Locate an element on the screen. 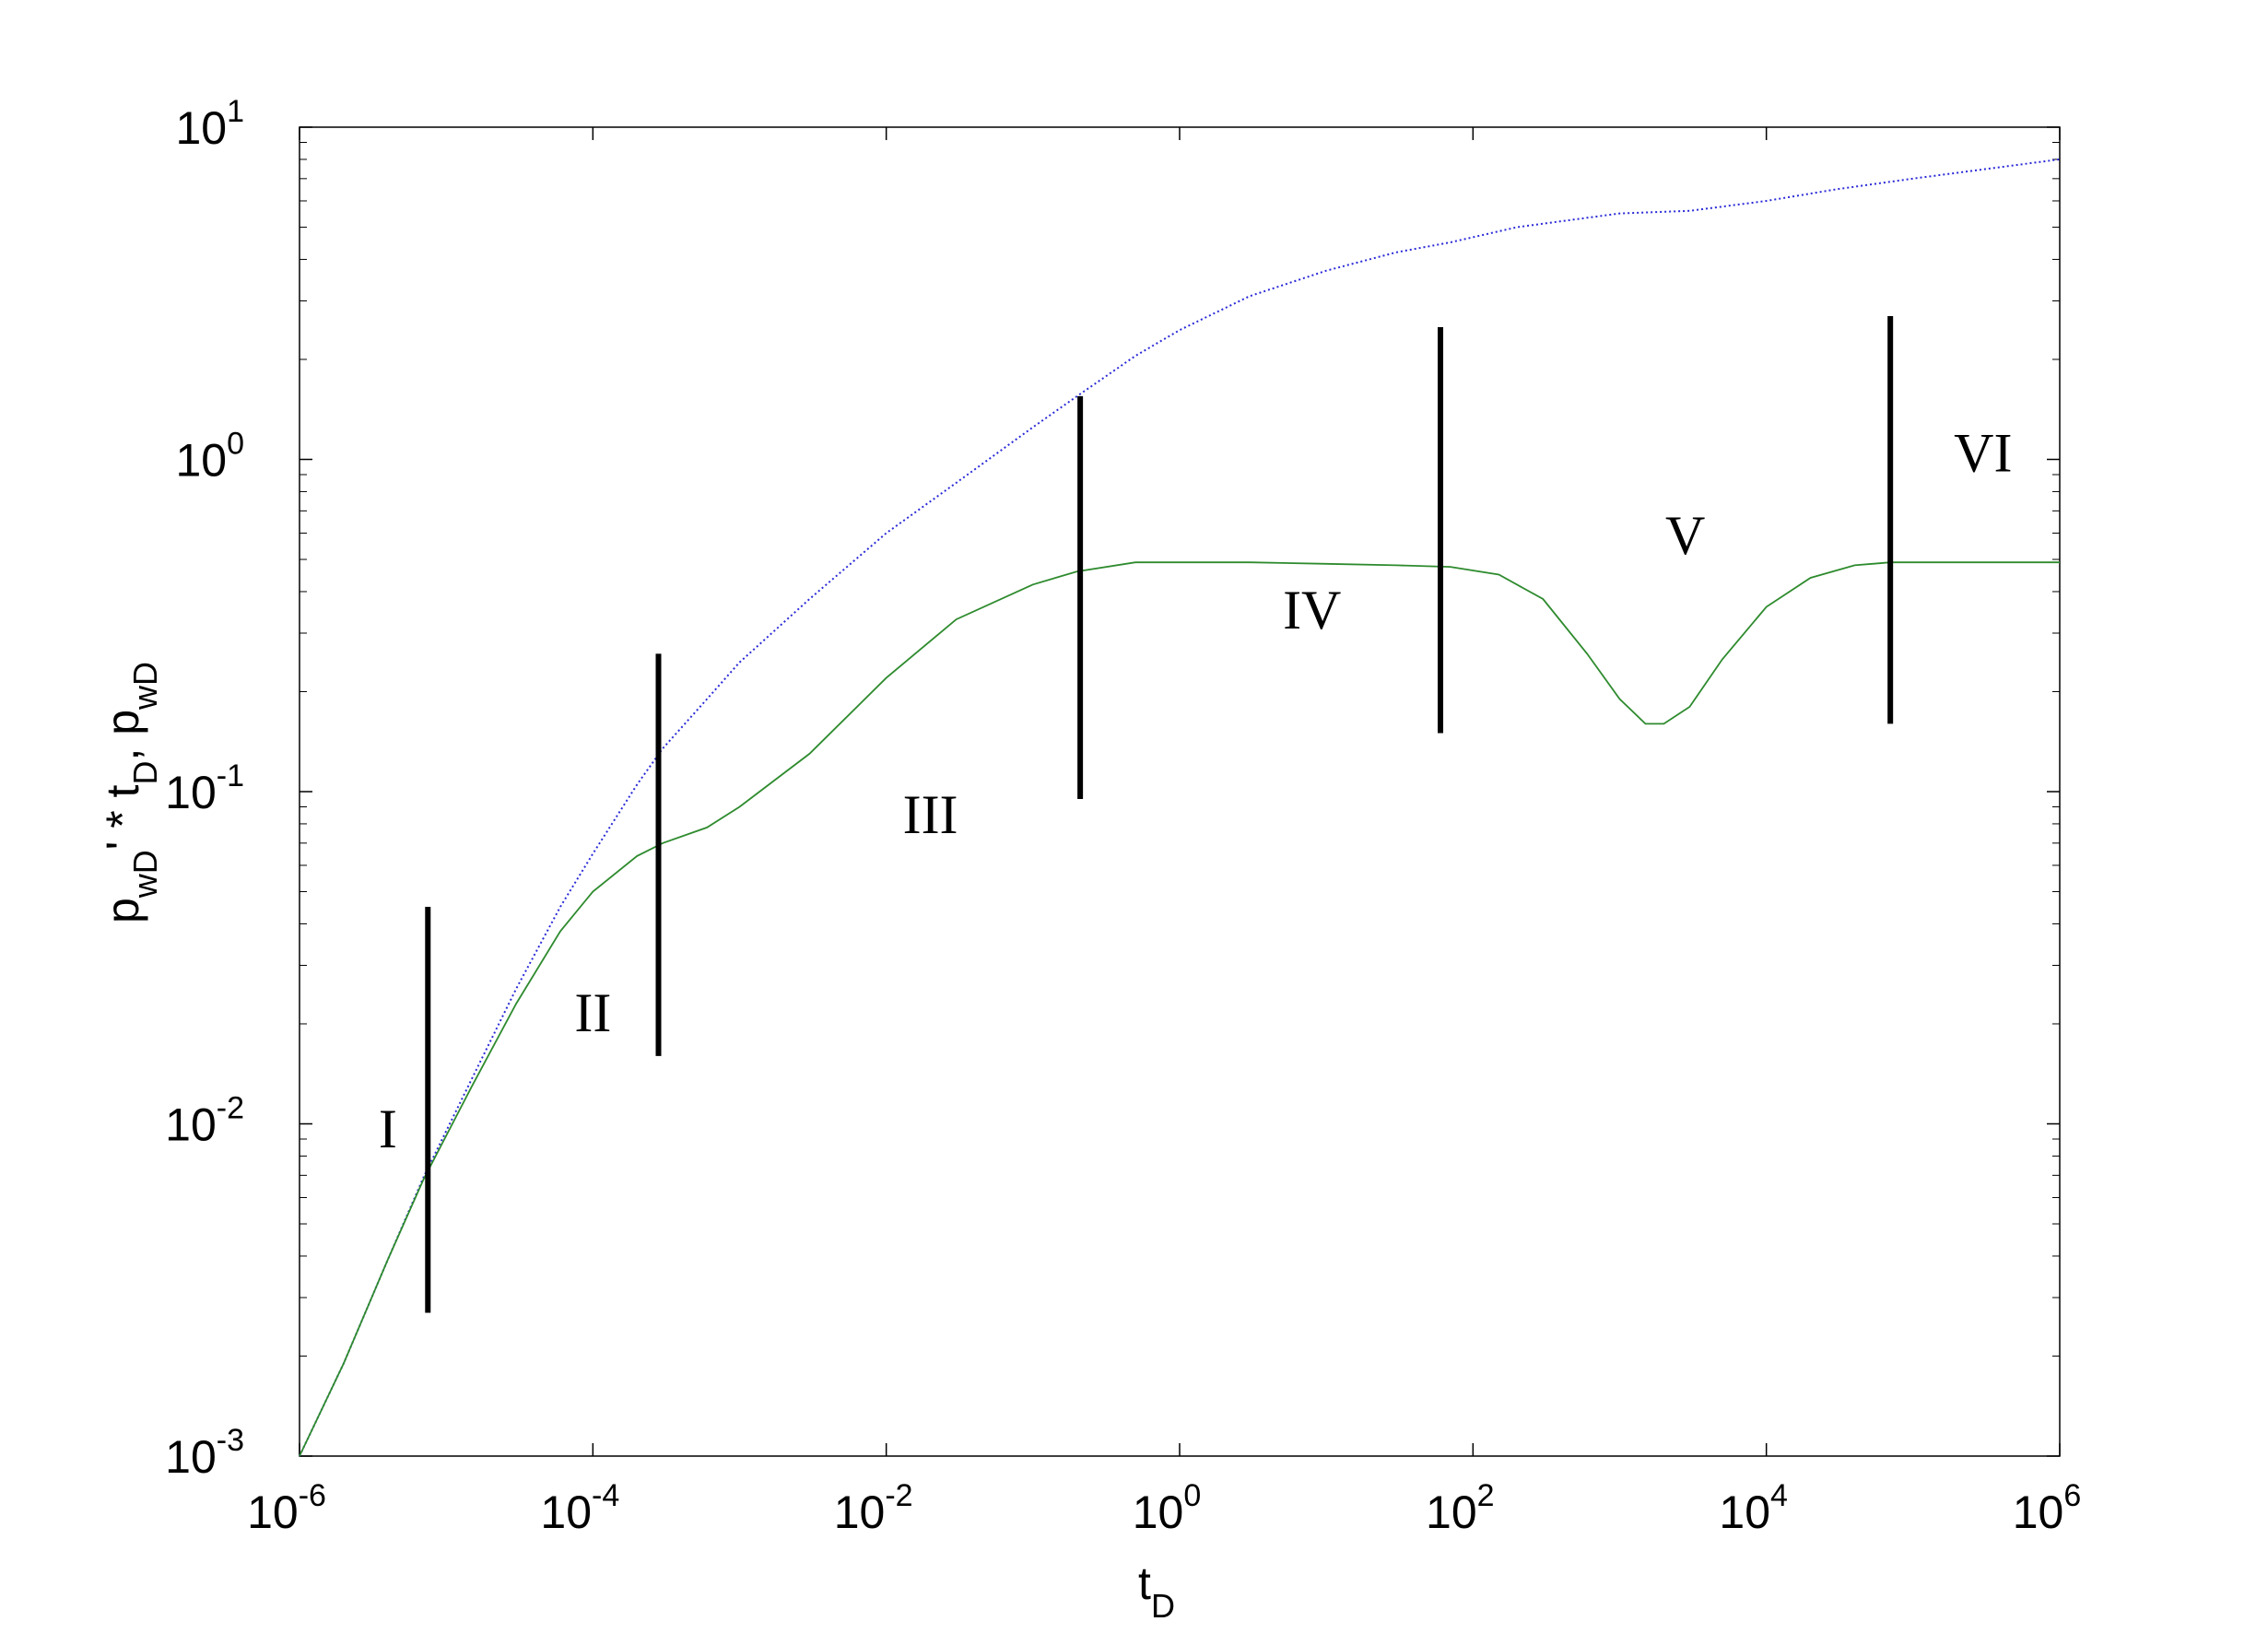 The height and width of the screenshot is (1645, 2268). y-axis-label: pwD' * tD, pwD is located at coordinates (130, 792).